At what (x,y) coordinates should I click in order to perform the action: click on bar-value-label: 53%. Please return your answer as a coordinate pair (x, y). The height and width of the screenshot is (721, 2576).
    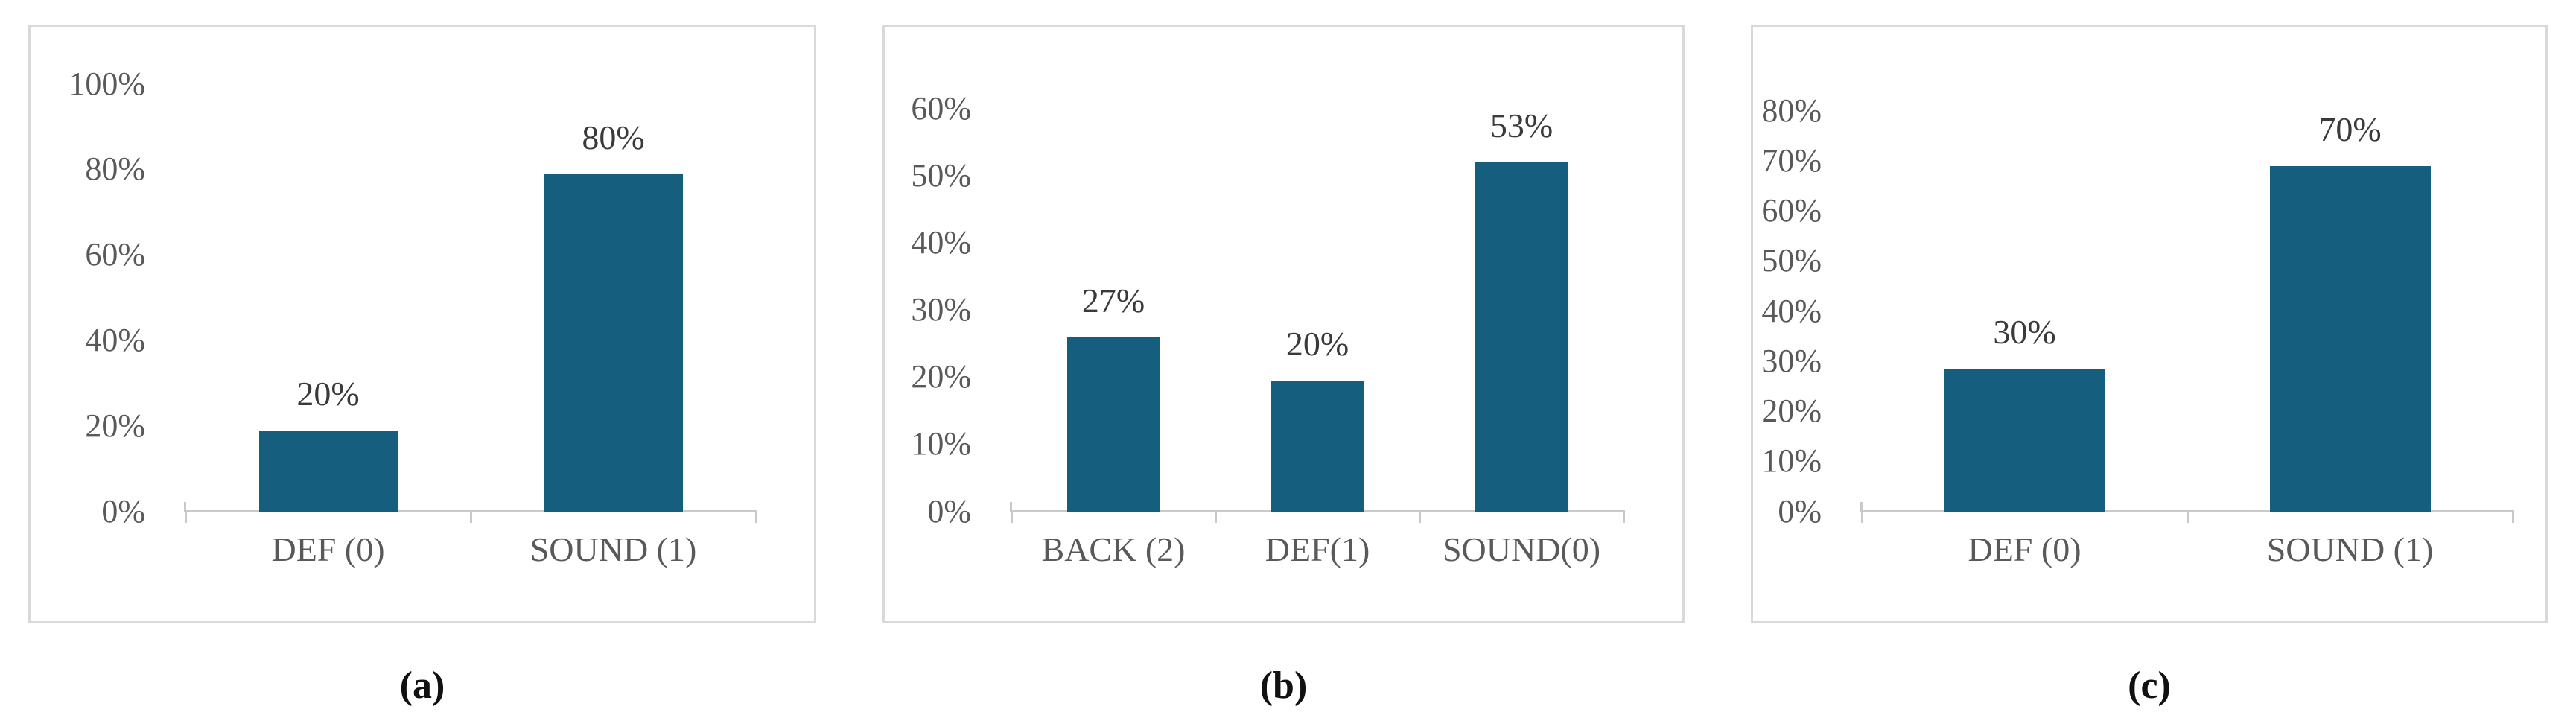
    Looking at the image, I should click on (1521, 126).